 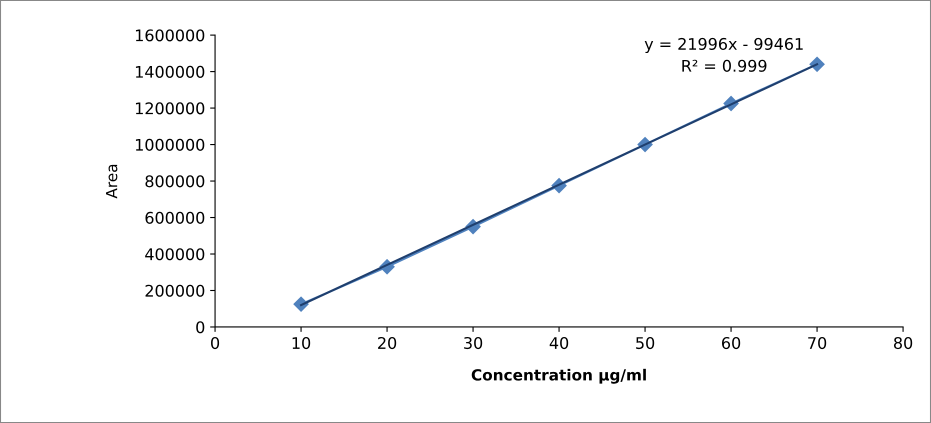 I want to click on x-tick-label: 70, so click(x=817, y=343).